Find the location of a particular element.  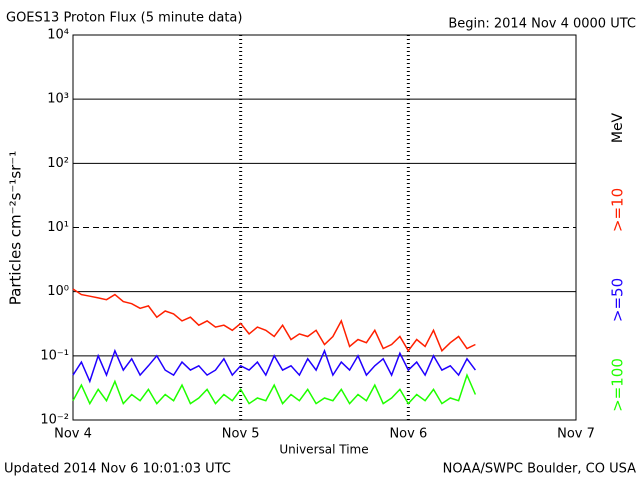

x-axis-label: Universal Time is located at coordinates (323, 450).